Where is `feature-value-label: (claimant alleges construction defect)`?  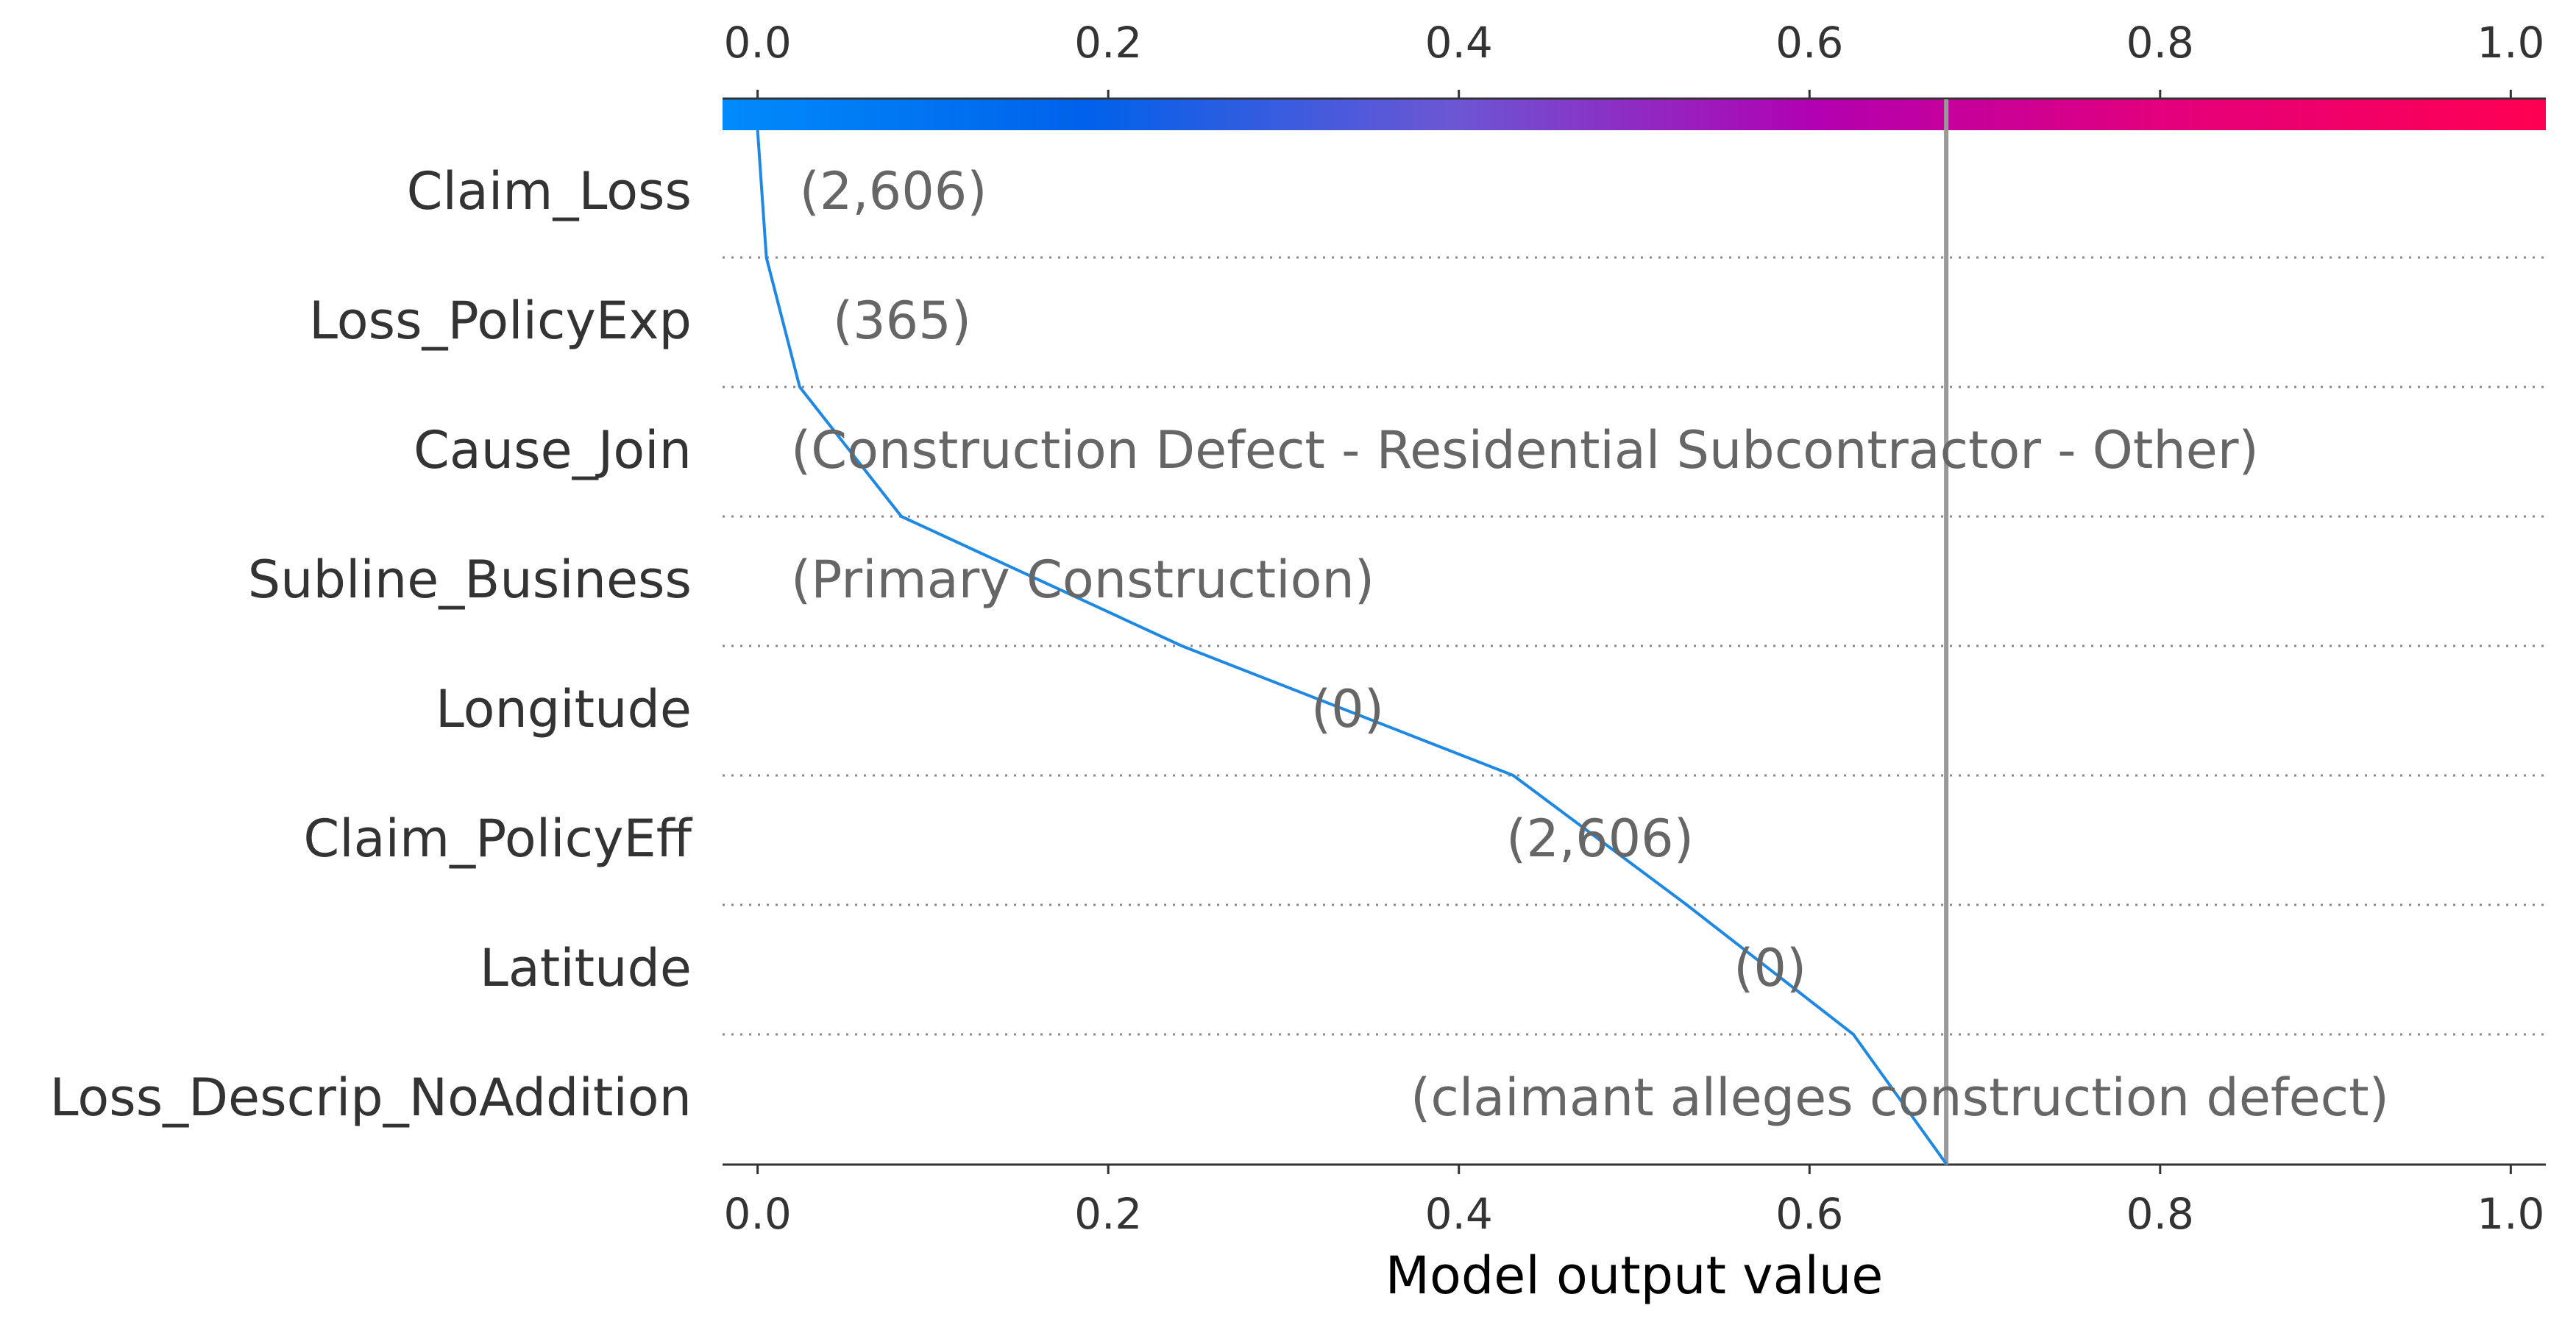 feature-value-label: (claimant alleges construction defect) is located at coordinates (1900, 1097).